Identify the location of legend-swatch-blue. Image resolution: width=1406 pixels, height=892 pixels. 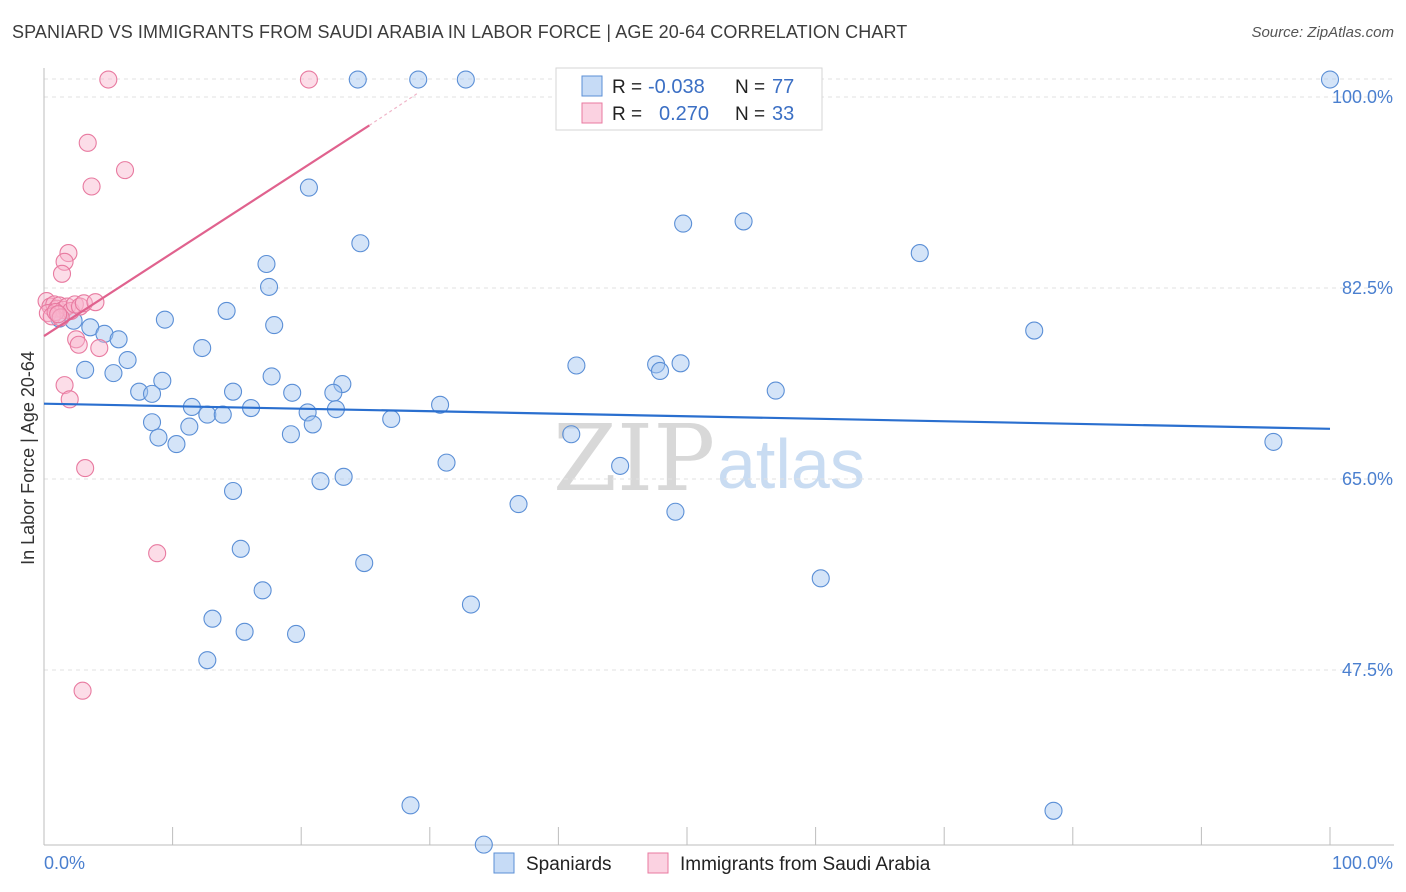
(592, 86).